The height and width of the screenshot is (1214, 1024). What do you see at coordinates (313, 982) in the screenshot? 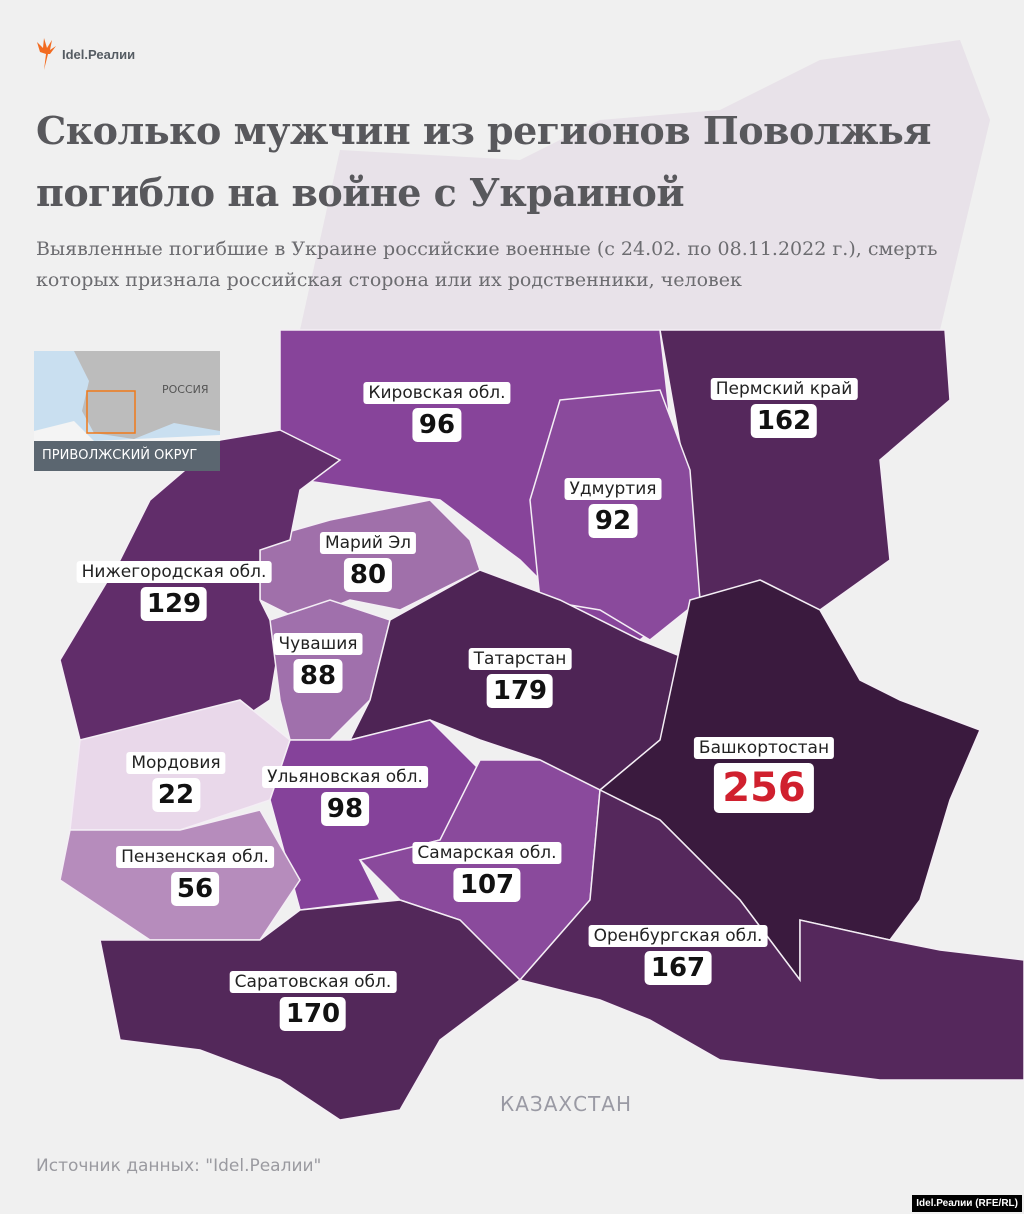
I see `region-name: Саратовская обл.` at bounding box center [313, 982].